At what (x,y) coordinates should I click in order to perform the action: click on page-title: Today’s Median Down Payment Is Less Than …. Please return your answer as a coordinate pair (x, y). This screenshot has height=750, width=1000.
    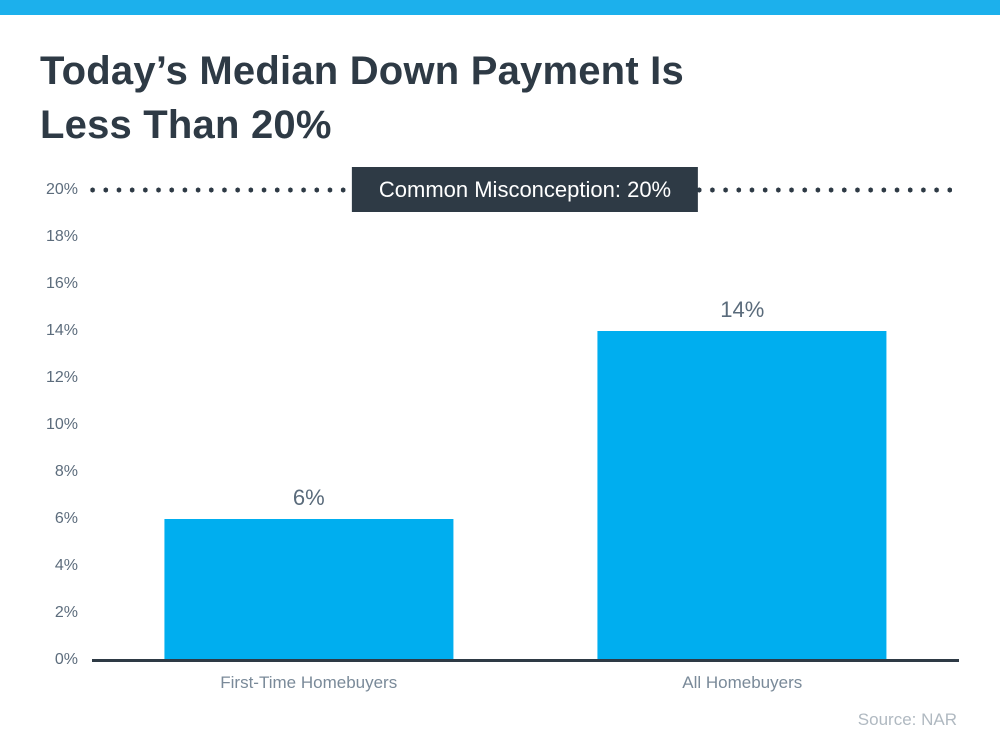
    Looking at the image, I should click on (362, 98).